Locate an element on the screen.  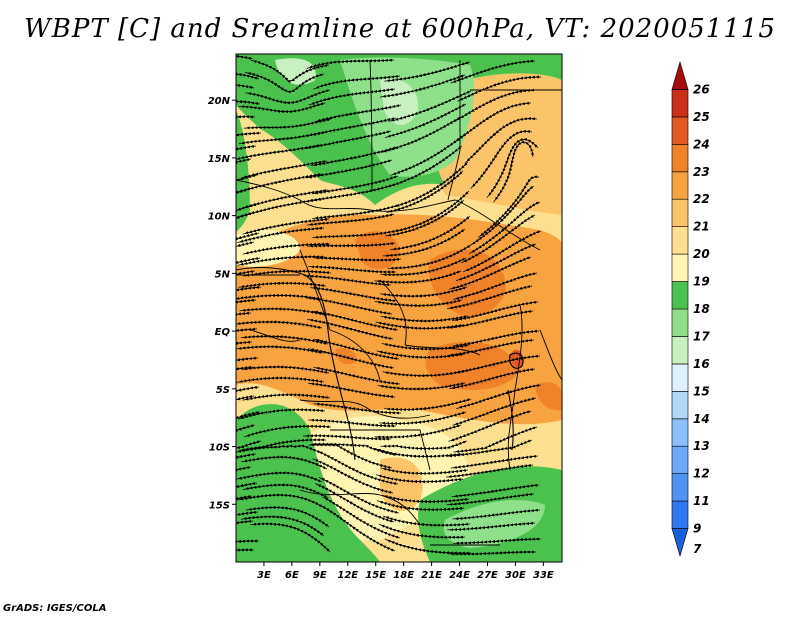
y-tick-label: EQ is located at coordinates (223, 332).